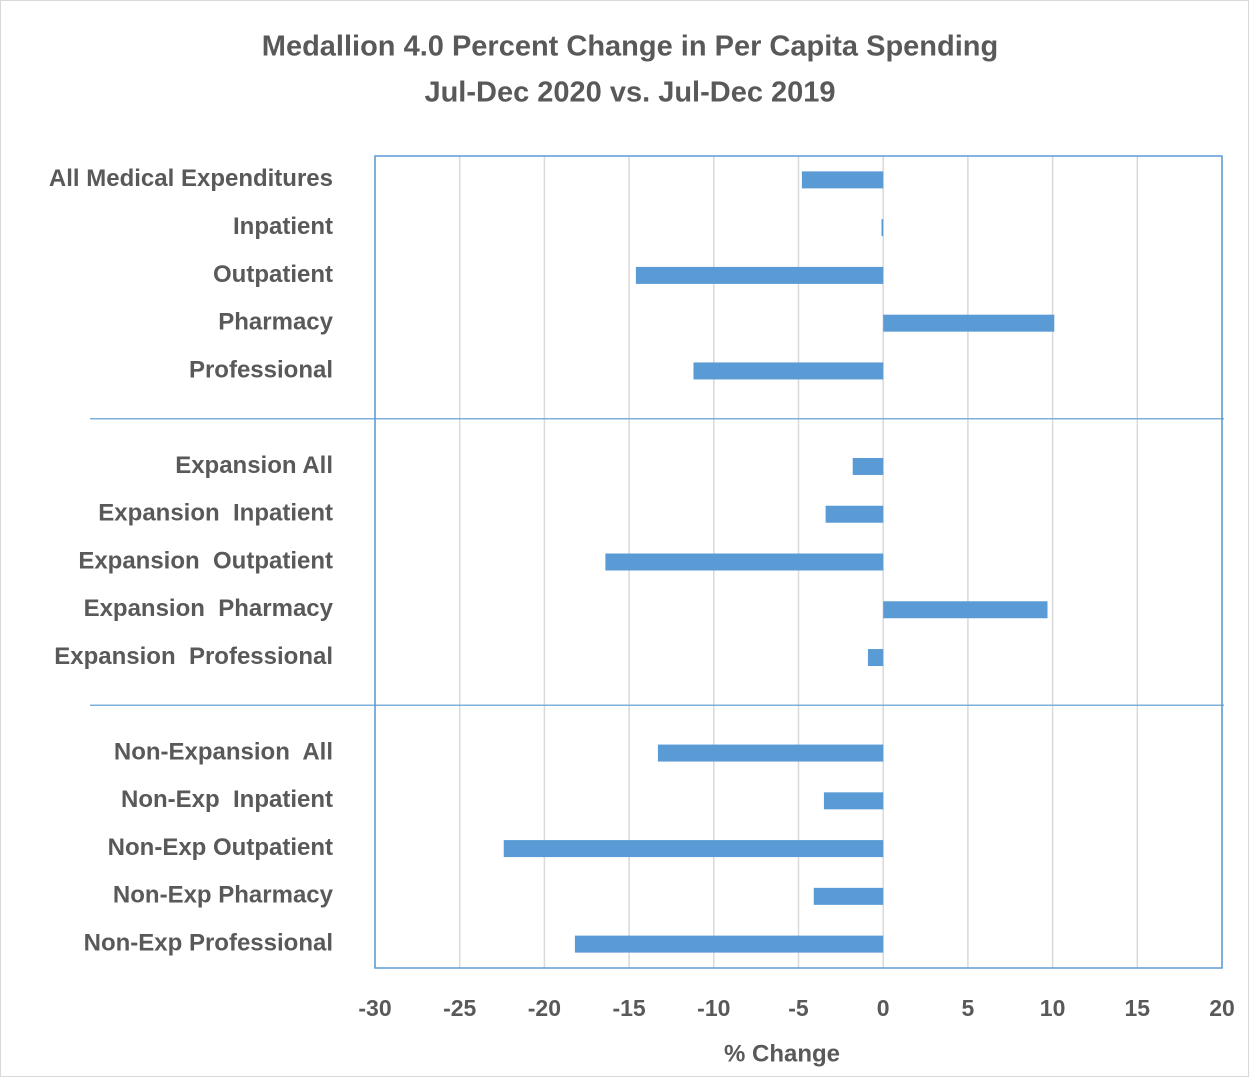 The width and height of the screenshot is (1249, 1077). Describe the element at coordinates (209, 608) in the screenshot. I see `y-tick-label: Expansion Pharmacy` at that location.